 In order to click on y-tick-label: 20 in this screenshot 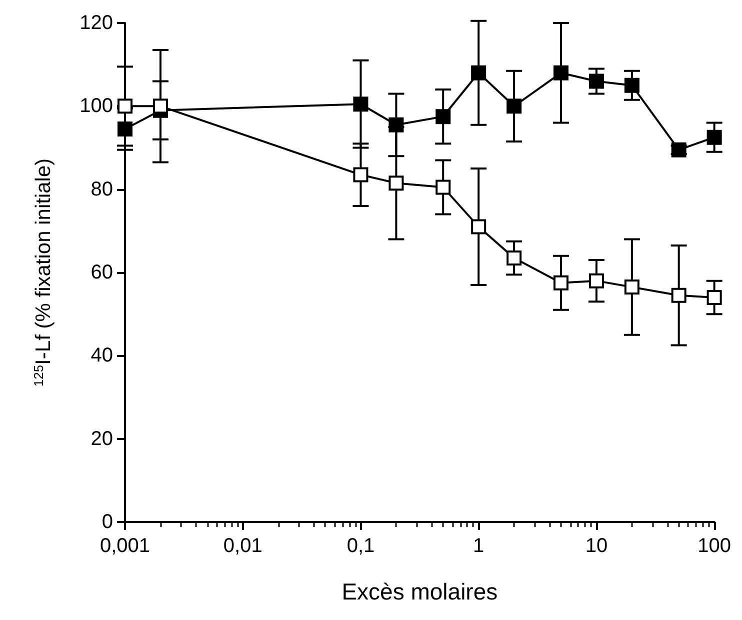, I will do `click(101, 439)`.